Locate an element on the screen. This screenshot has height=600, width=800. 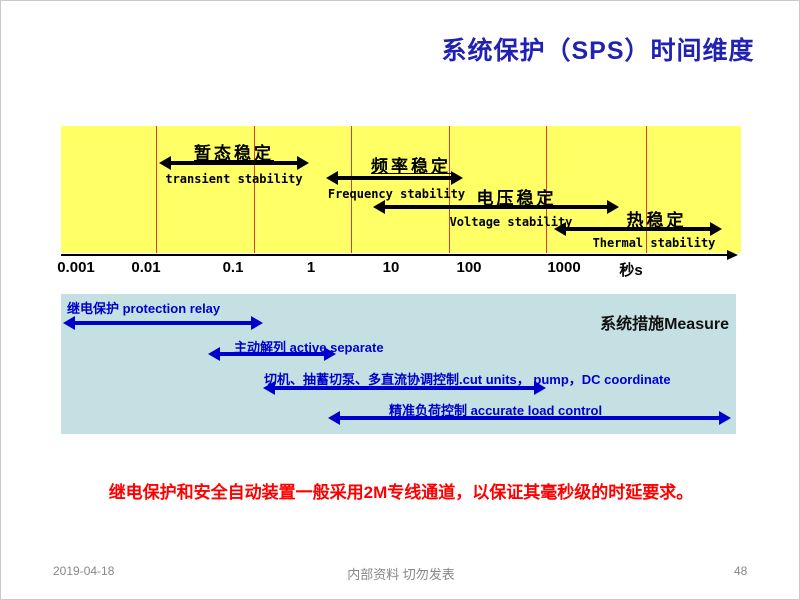
stability-label-cn-frequency: 频率稳定 is located at coordinates (411, 166).